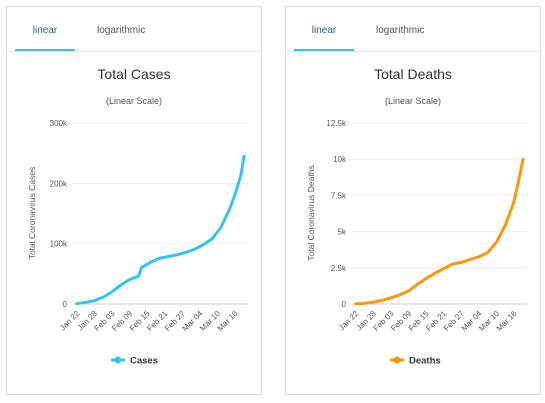 Image resolution: width=545 pixels, height=403 pixels. Describe the element at coordinates (439, 231) in the screenshot. I see `series-line-deaths` at that location.